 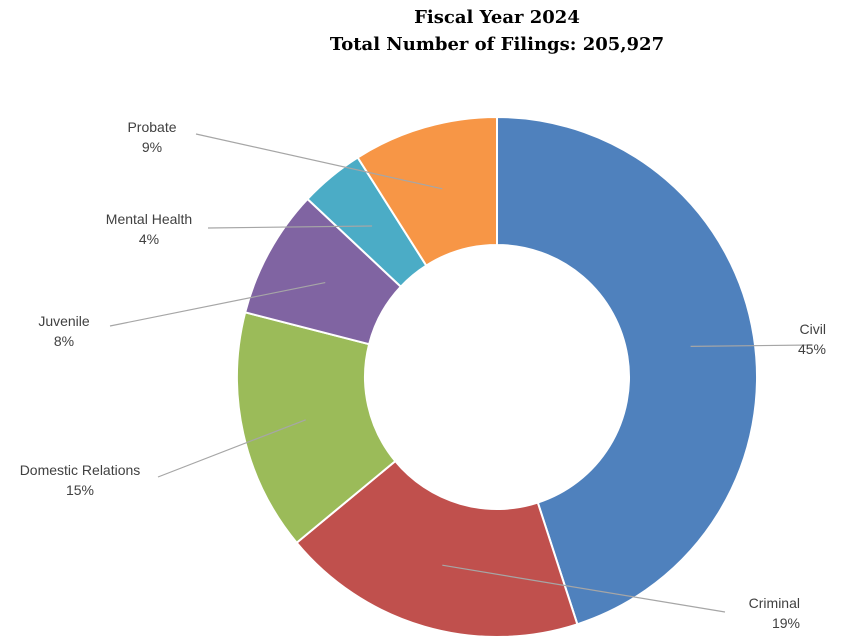 I want to click on percent-mental-health: 4%, so click(x=149, y=239).